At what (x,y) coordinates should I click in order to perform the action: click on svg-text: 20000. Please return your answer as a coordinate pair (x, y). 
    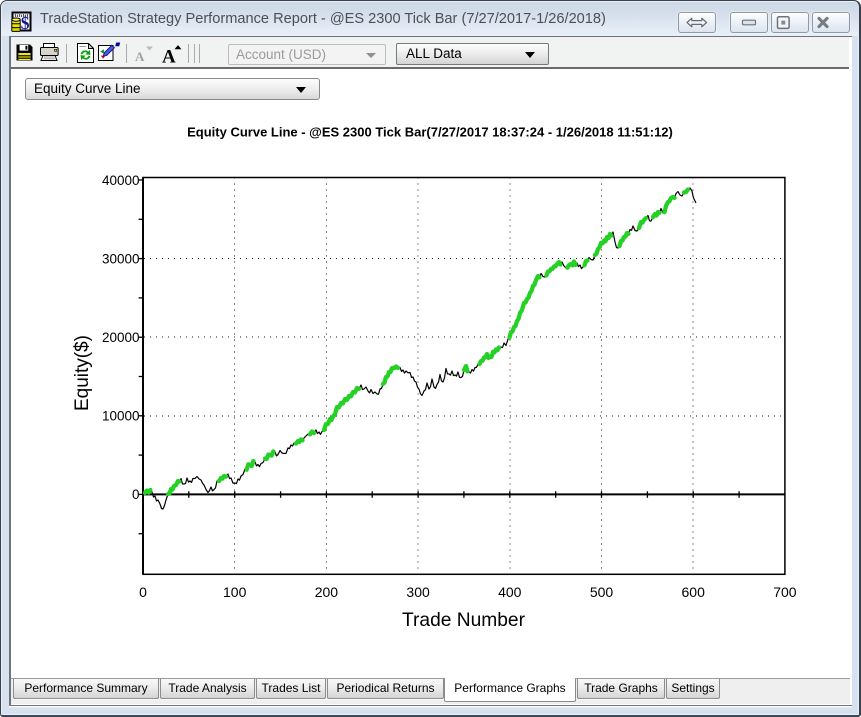
    Looking at the image, I should click on (121, 337).